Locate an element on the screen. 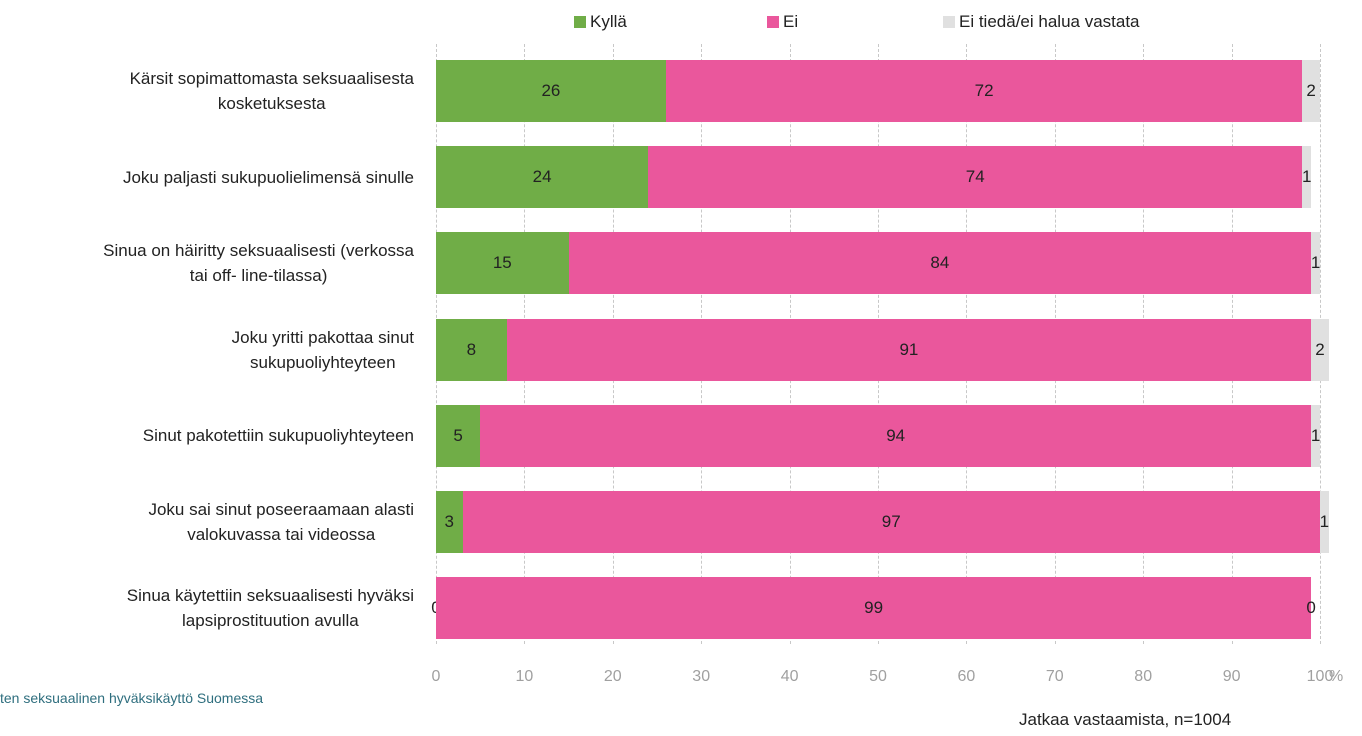  x-tick-label: 90 is located at coordinates (1231, 676).